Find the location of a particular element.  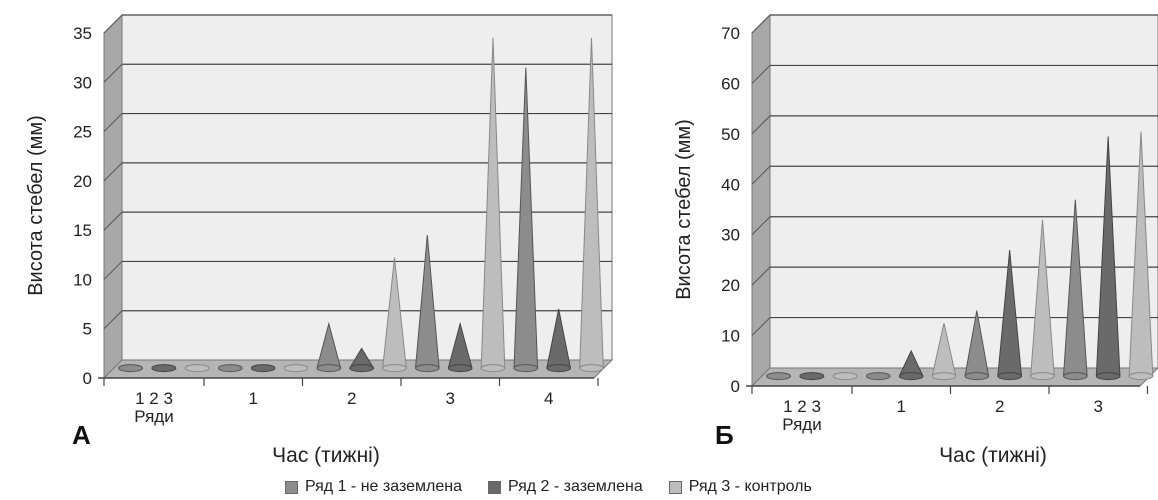

y-tick-label: 15 is located at coordinates (82, 230).